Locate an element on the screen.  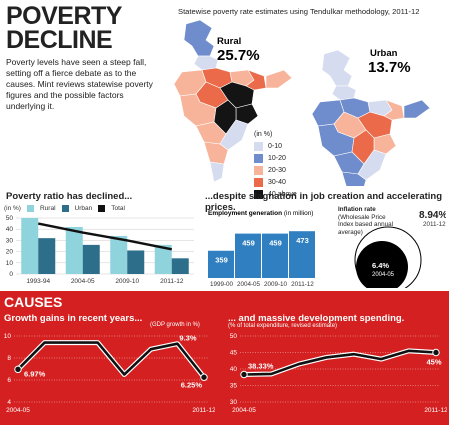
page-title: POVERTY DECLINE is located at coordinates (64, 28).